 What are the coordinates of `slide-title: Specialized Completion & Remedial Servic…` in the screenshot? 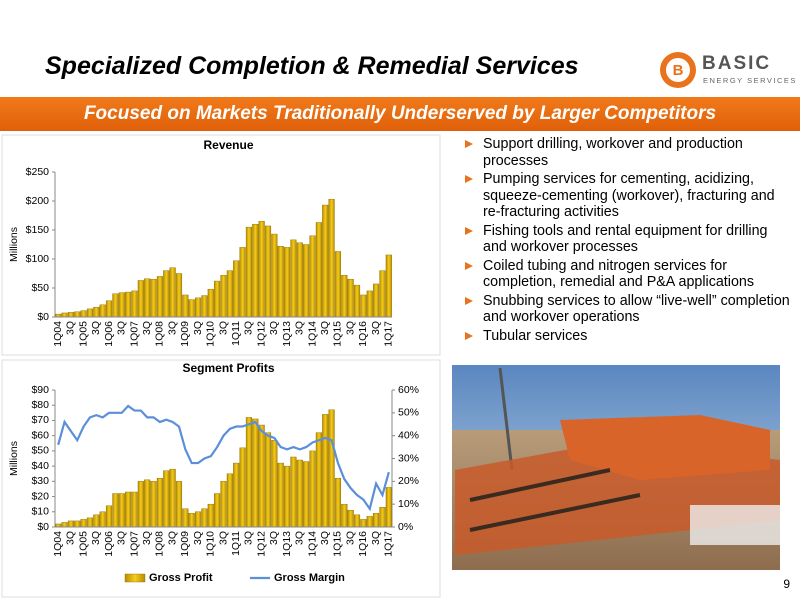 It's located at (312, 66).